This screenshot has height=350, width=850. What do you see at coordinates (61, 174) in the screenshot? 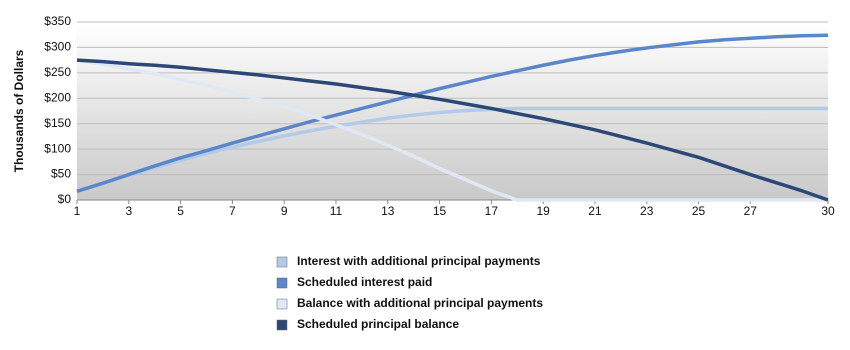
I see `y-tick-label: $50` at bounding box center [61, 174].